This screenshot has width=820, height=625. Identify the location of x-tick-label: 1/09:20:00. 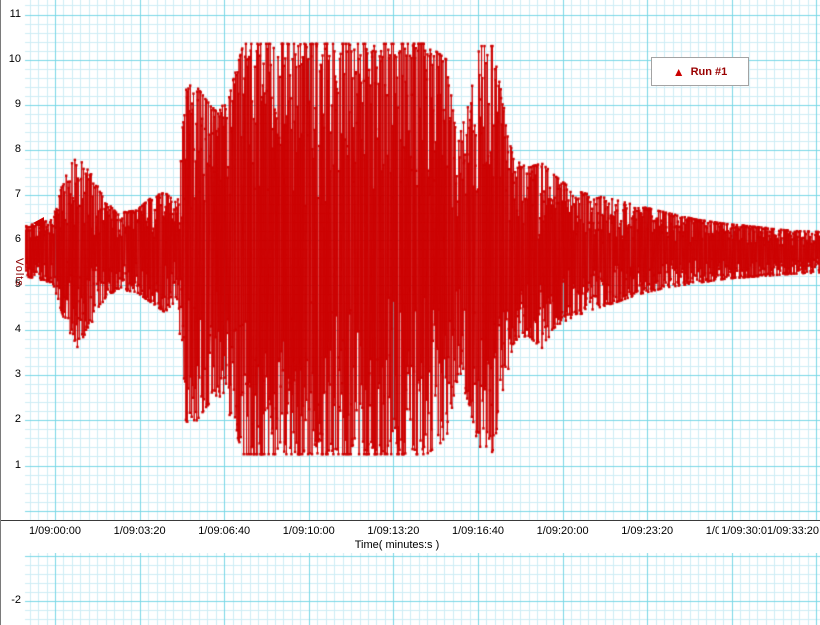
(562, 531).